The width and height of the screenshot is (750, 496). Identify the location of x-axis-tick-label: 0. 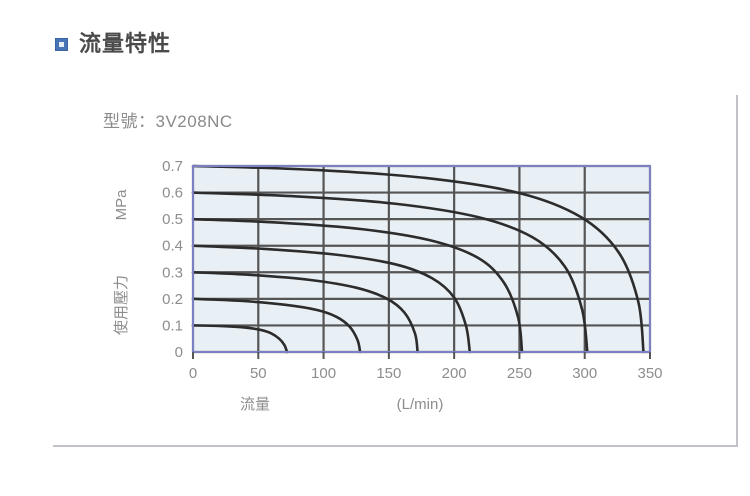
(193, 373).